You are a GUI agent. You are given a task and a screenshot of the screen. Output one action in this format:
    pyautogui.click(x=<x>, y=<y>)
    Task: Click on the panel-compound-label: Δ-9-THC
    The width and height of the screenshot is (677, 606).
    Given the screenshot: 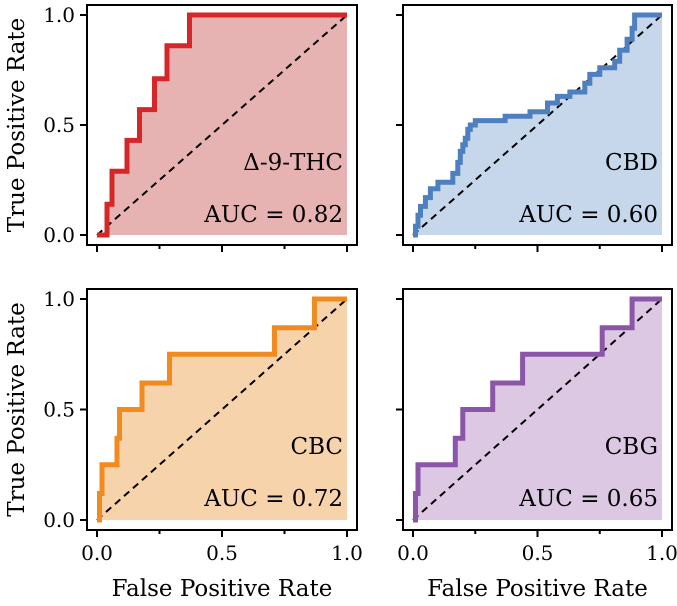 What is the action you would take?
    pyautogui.click(x=293, y=163)
    